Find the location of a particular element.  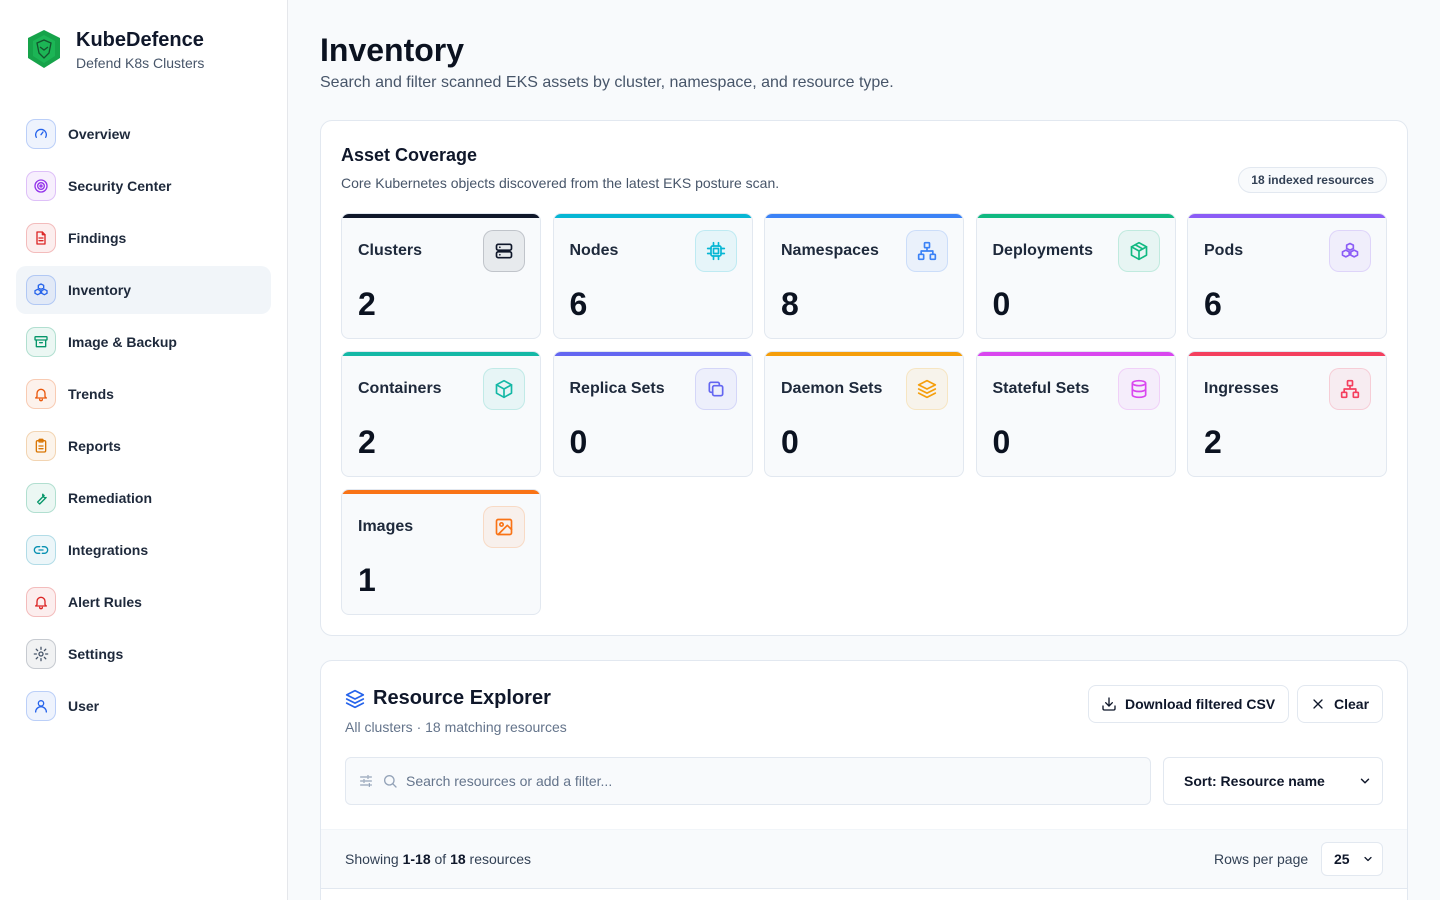

tile-label: Pods is located at coordinates (1224, 250).